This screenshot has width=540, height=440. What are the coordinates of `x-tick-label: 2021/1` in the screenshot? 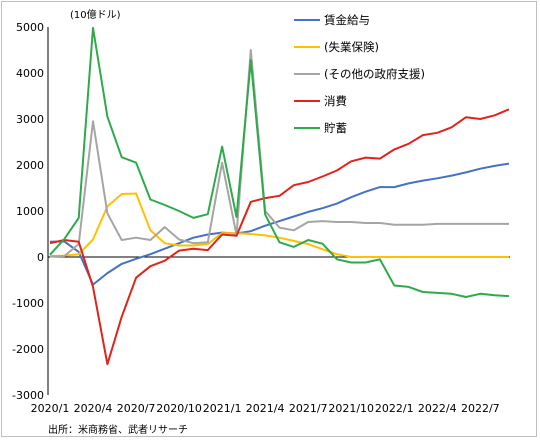 It's located at (222, 408).